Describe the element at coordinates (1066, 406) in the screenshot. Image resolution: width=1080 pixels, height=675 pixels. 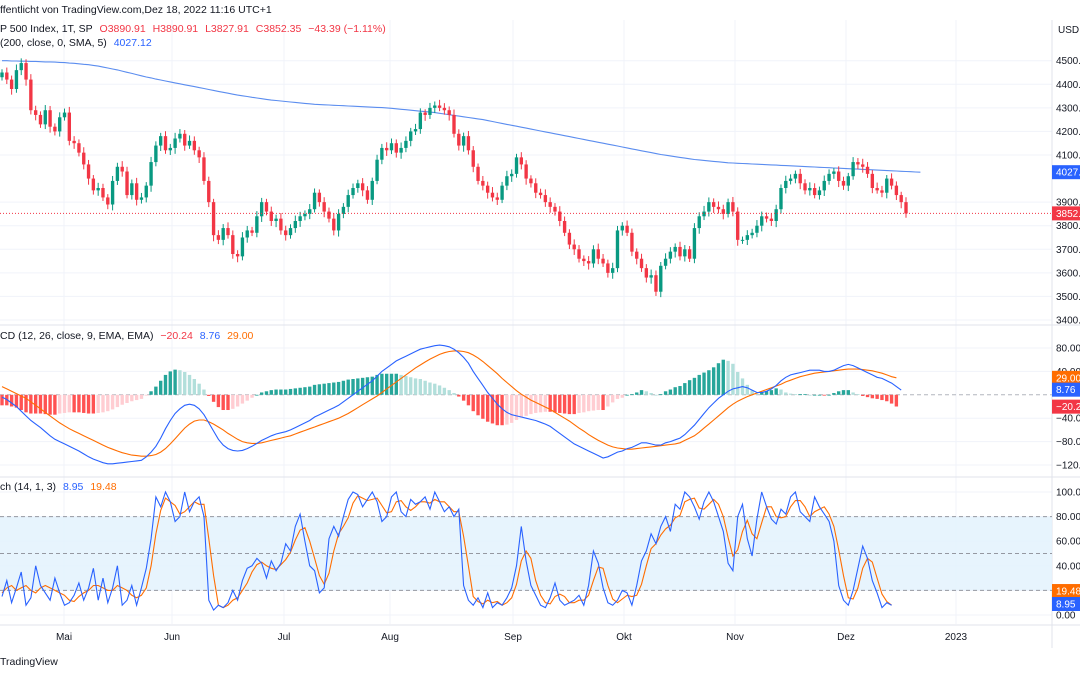
I see `macd-hist-tag` at that location.